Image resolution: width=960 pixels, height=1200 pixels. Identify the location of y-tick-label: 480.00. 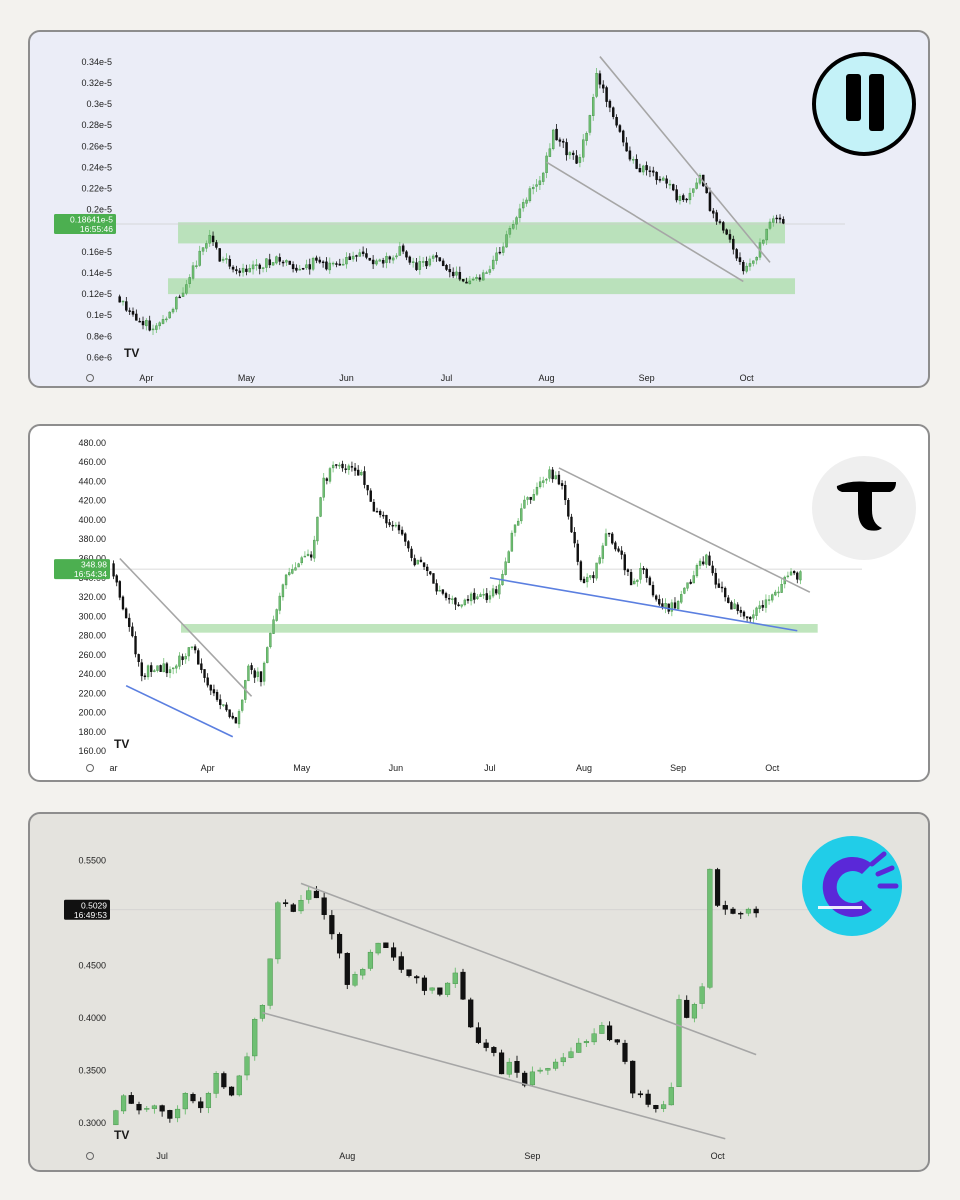
(92, 443).